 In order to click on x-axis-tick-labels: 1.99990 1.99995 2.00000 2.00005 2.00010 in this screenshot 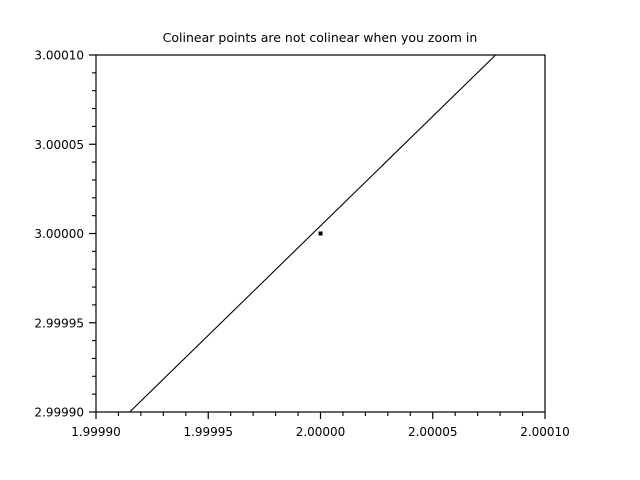, I will do `click(320, 432)`.